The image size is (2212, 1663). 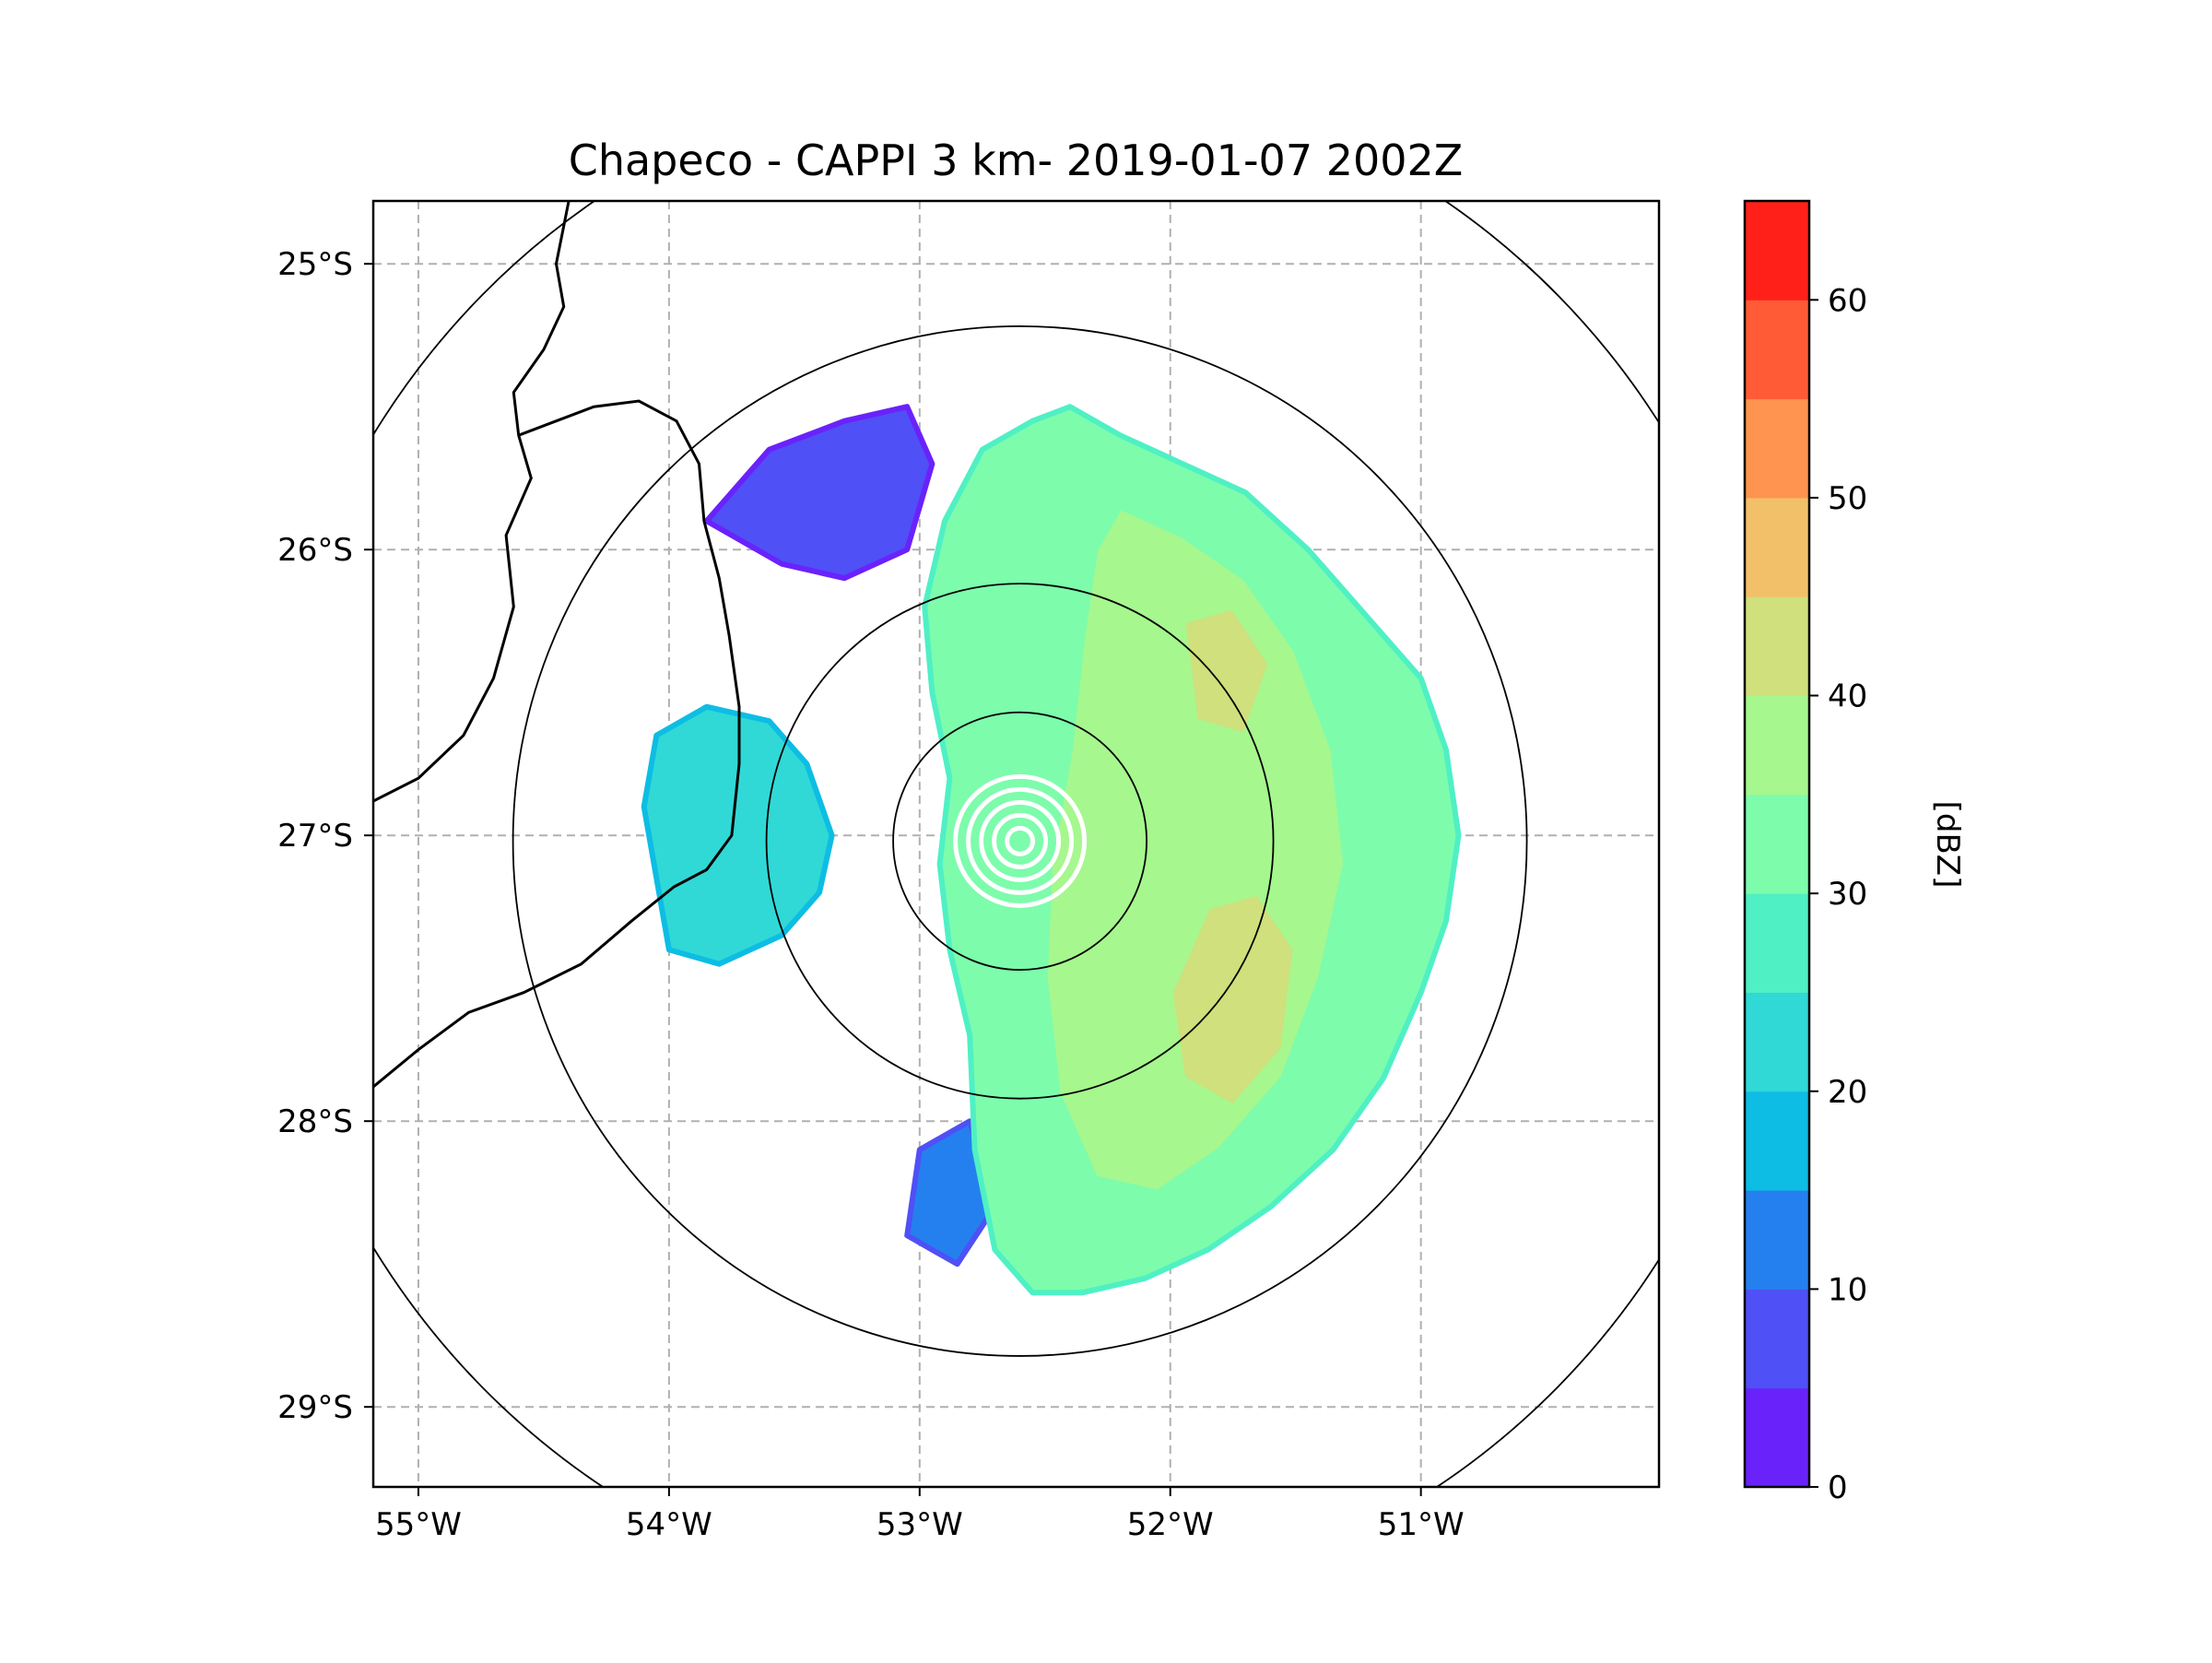 I want to click on center-clutter-ring, so click(x=1020, y=840).